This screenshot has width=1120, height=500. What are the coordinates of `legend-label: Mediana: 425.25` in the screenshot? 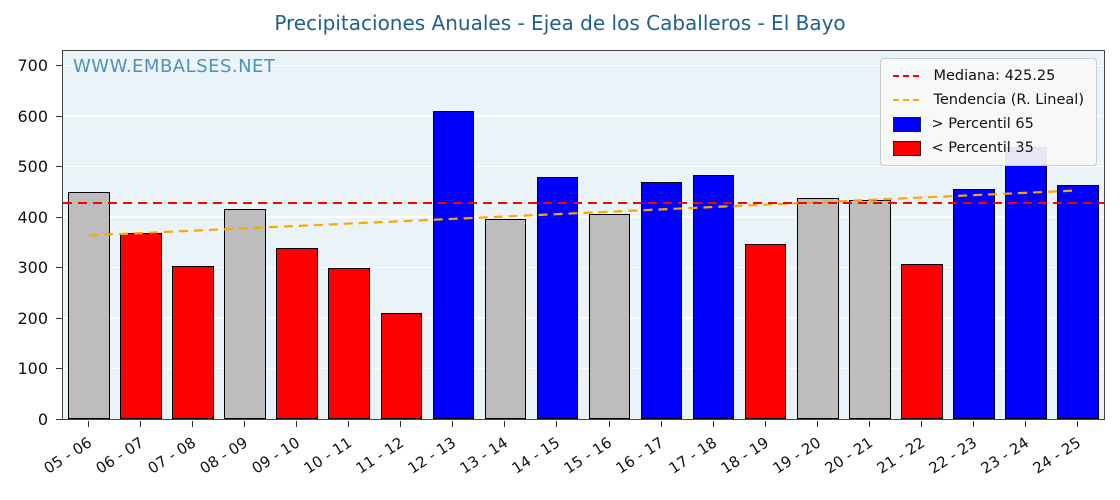 It's located at (994, 76).